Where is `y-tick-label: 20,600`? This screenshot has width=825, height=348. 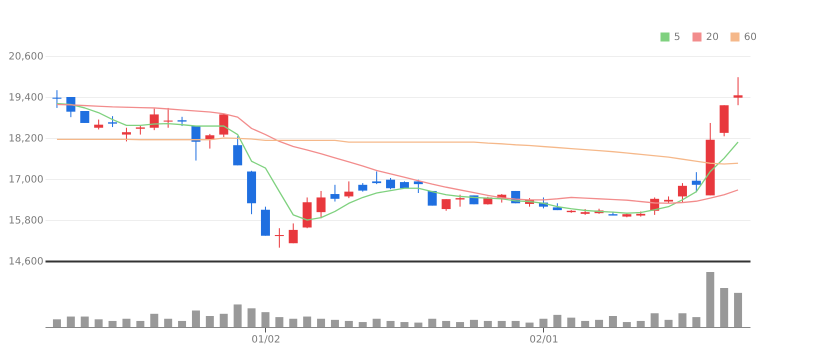 y-tick-label: 20,600 is located at coordinates (26, 57).